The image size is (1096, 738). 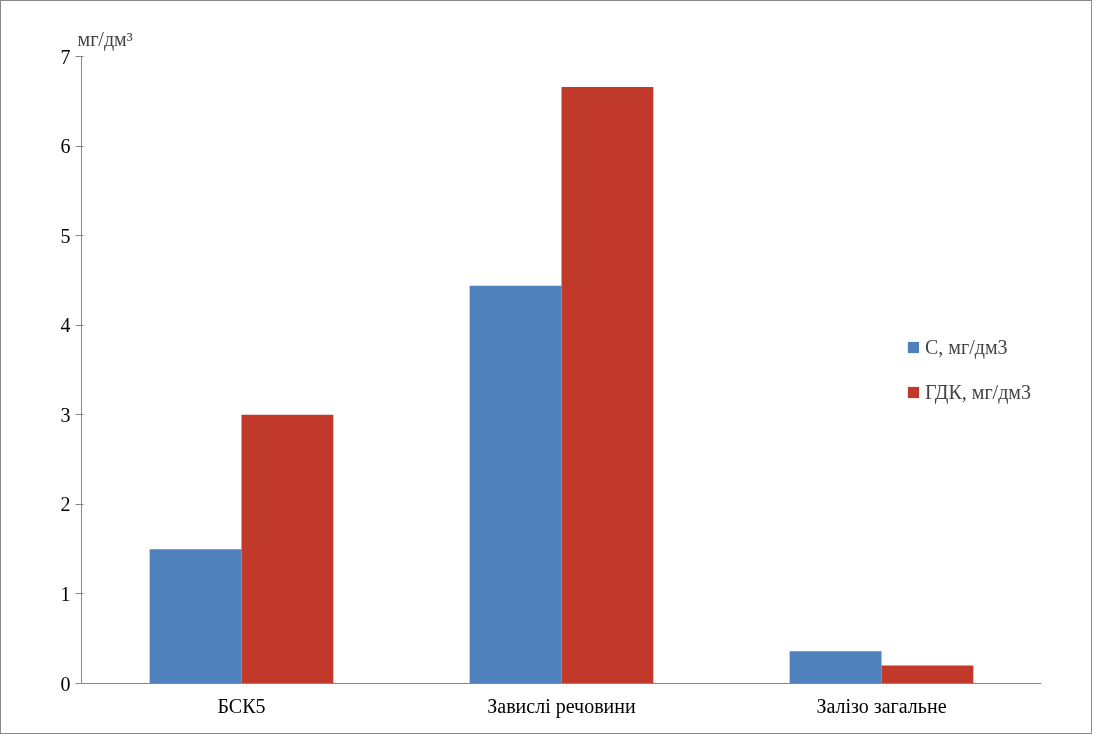 I want to click on y-tick-label: 1, so click(x=65, y=593).